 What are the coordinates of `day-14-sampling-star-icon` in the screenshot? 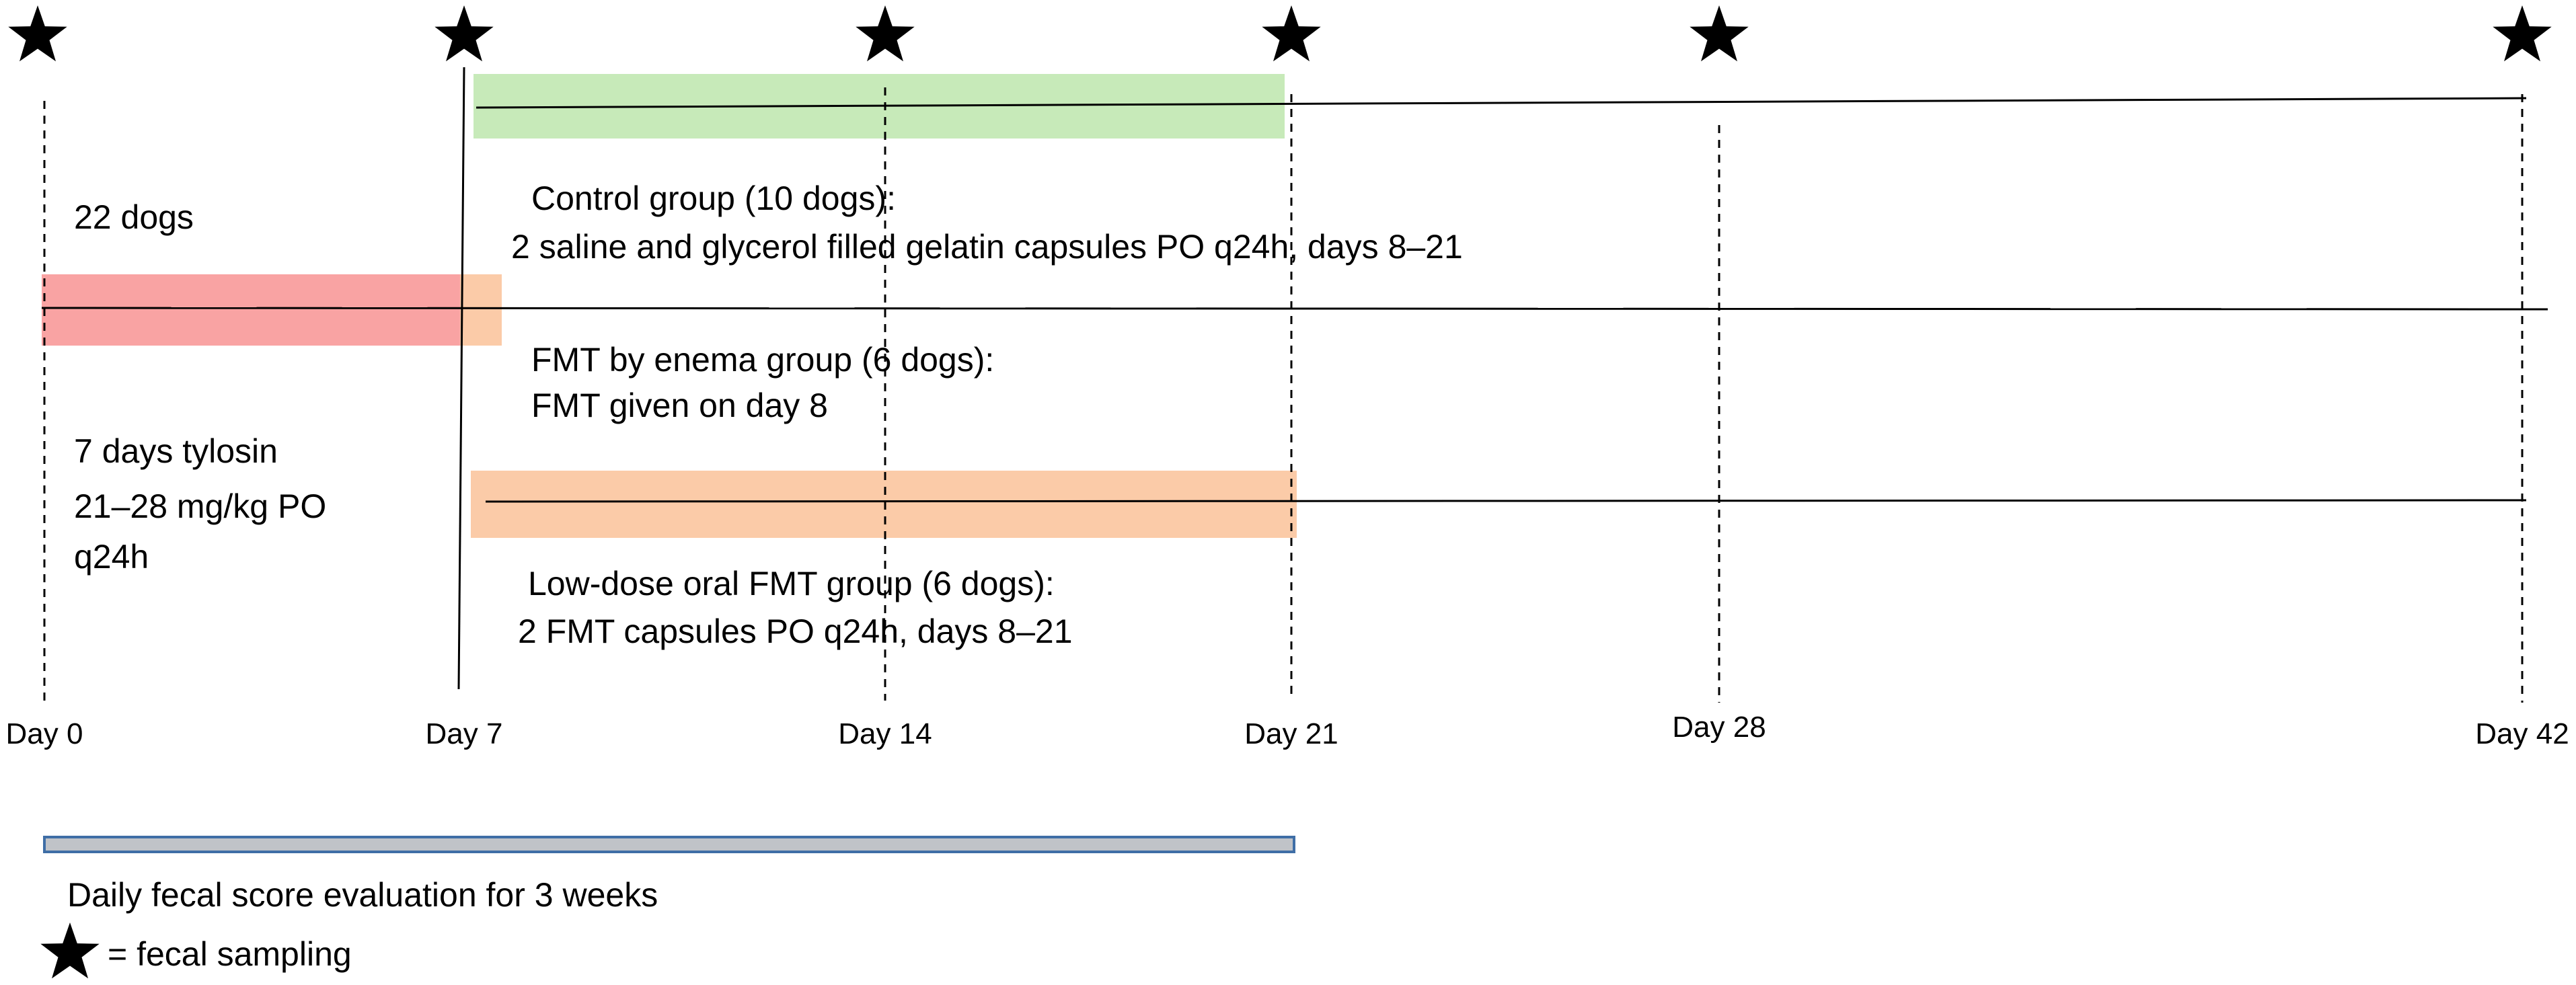 It's located at (885, 33).